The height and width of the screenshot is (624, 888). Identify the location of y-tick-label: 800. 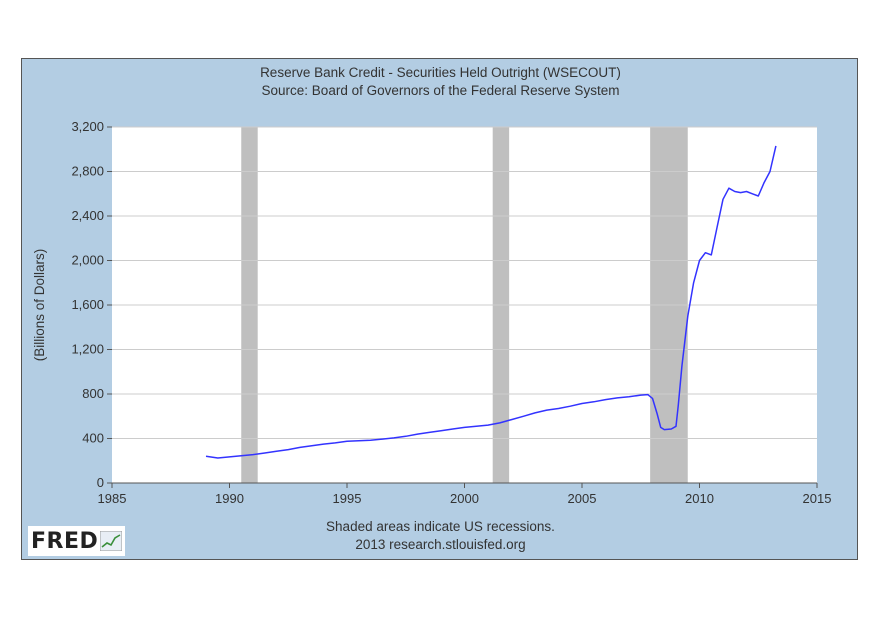
(93, 393).